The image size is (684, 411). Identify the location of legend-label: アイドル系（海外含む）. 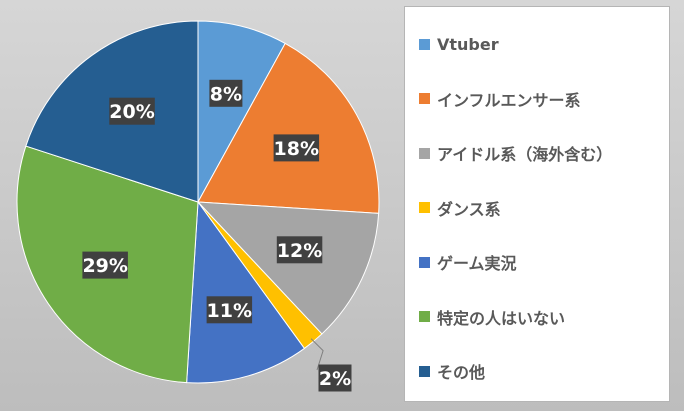
(525, 154).